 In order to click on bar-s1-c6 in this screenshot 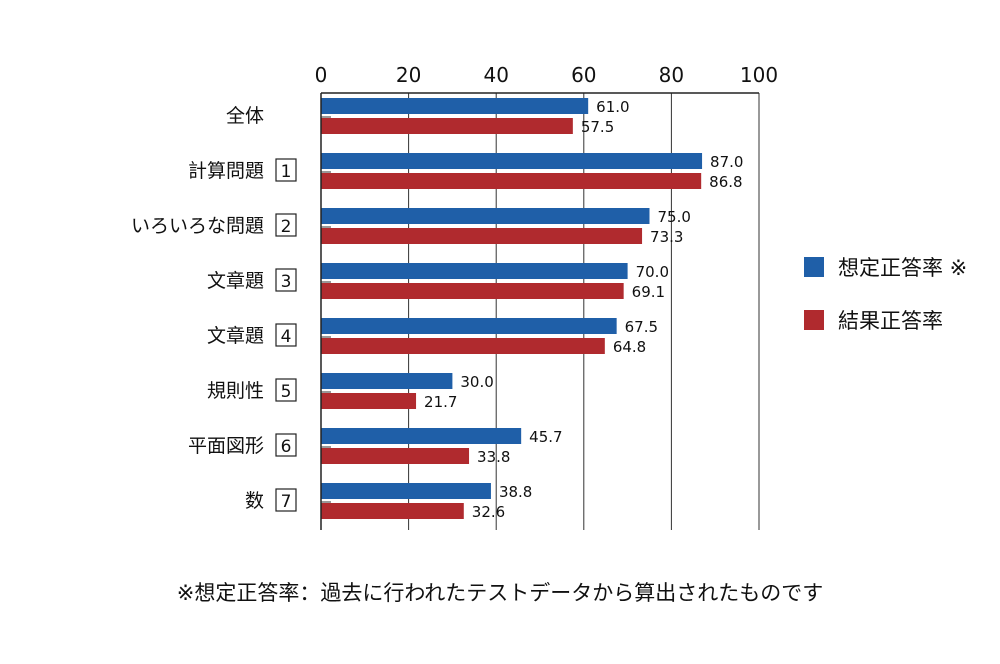, I will do `click(395, 456)`.